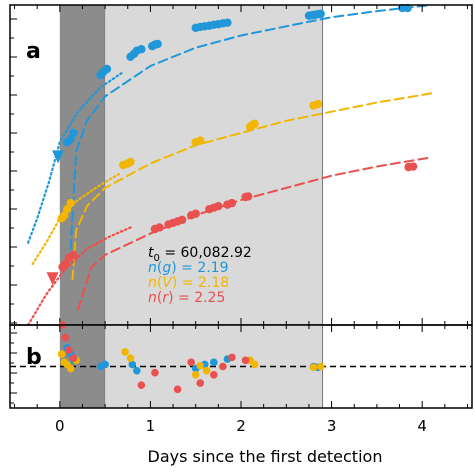 This screenshot has width=474, height=474. Describe the element at coordinates (265, 456) in the screenshot. I see `x-axis-label: Days since the first detection` at that location.